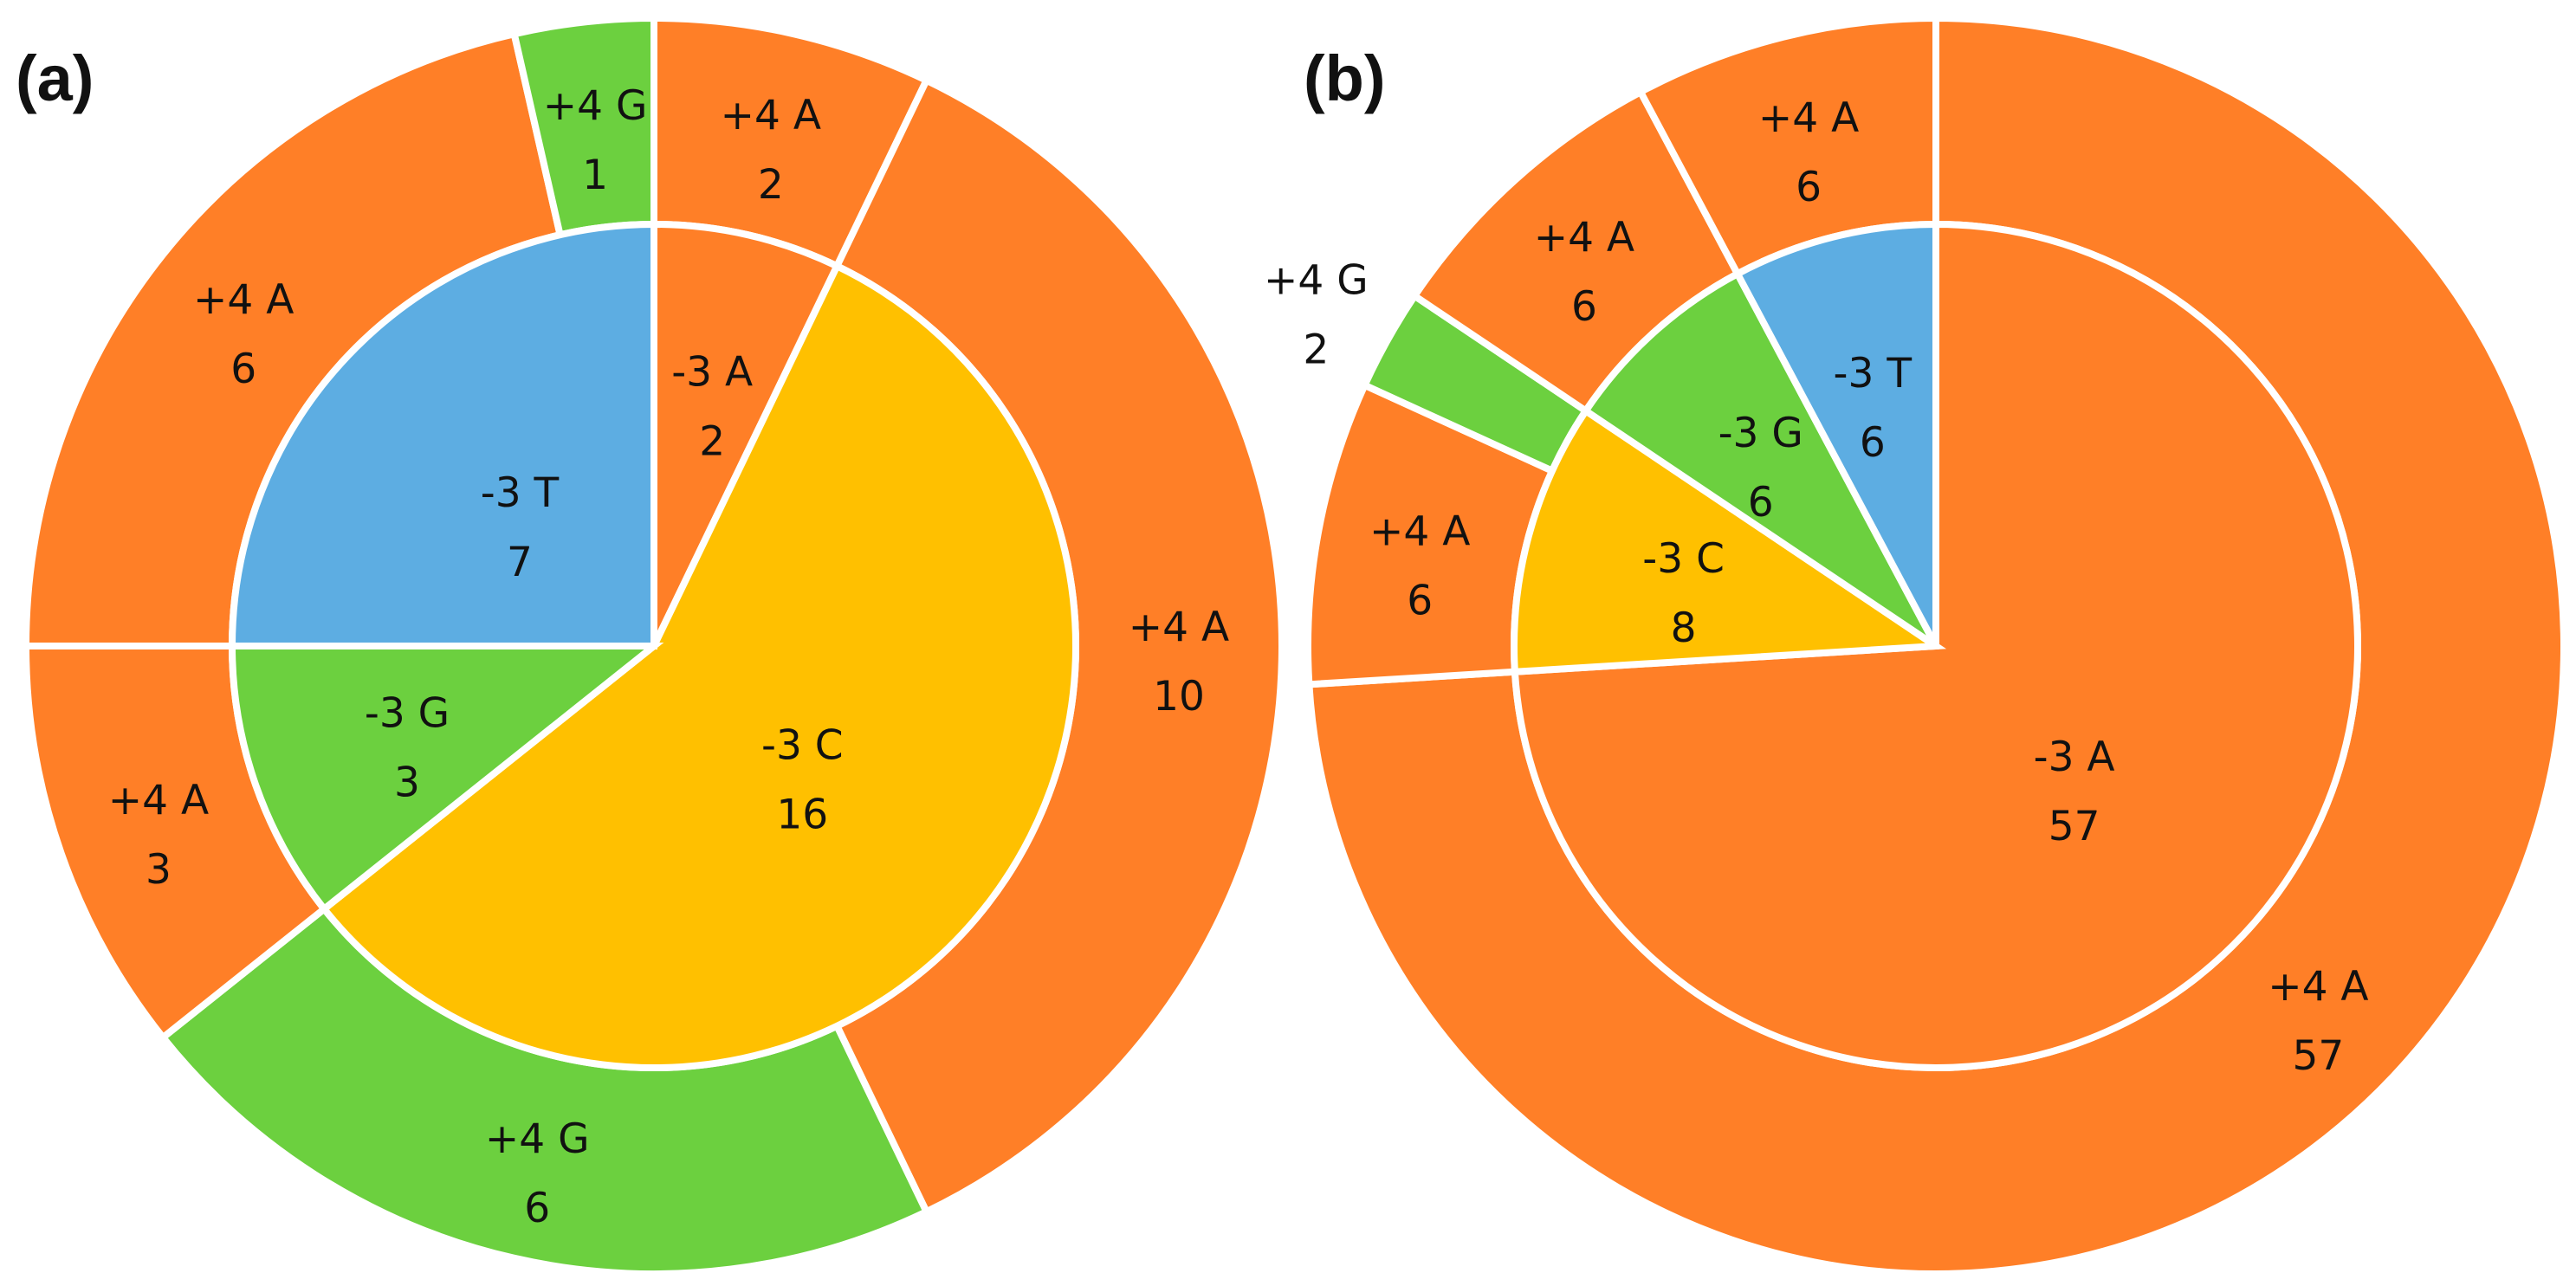  What do you see at coordinates (1419, 565) in the screenshot?
I see `chart-b-outer-label-plus4-a-1: +4 A 6` at bounding box center [1419, 565].